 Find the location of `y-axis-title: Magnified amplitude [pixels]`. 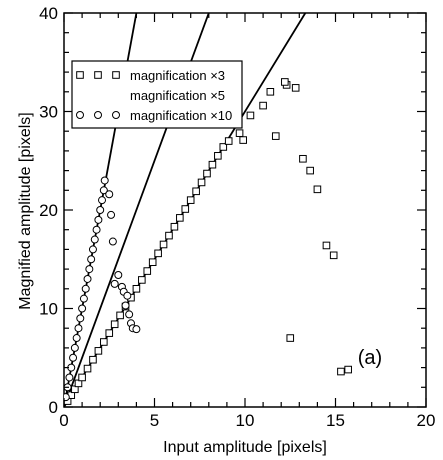

y-axis-title: Magnified amplitude [pixels] is located at coordinates (25, 210).